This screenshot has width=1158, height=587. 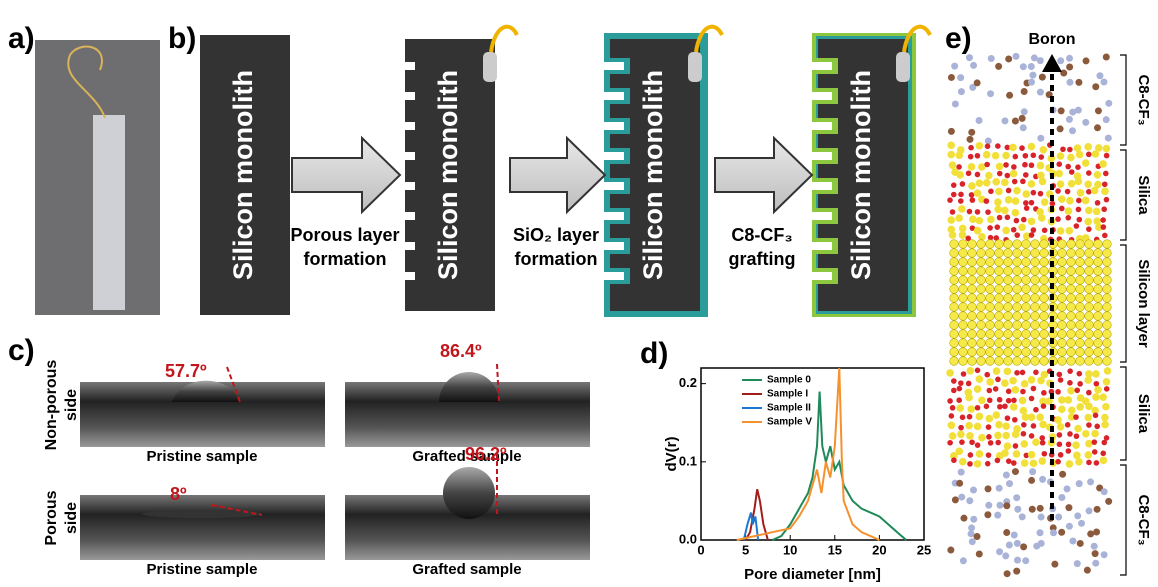 What do you see at coordinates (903, 67) in the screenshot?
I see `contact` at bounding box center [903, 67].